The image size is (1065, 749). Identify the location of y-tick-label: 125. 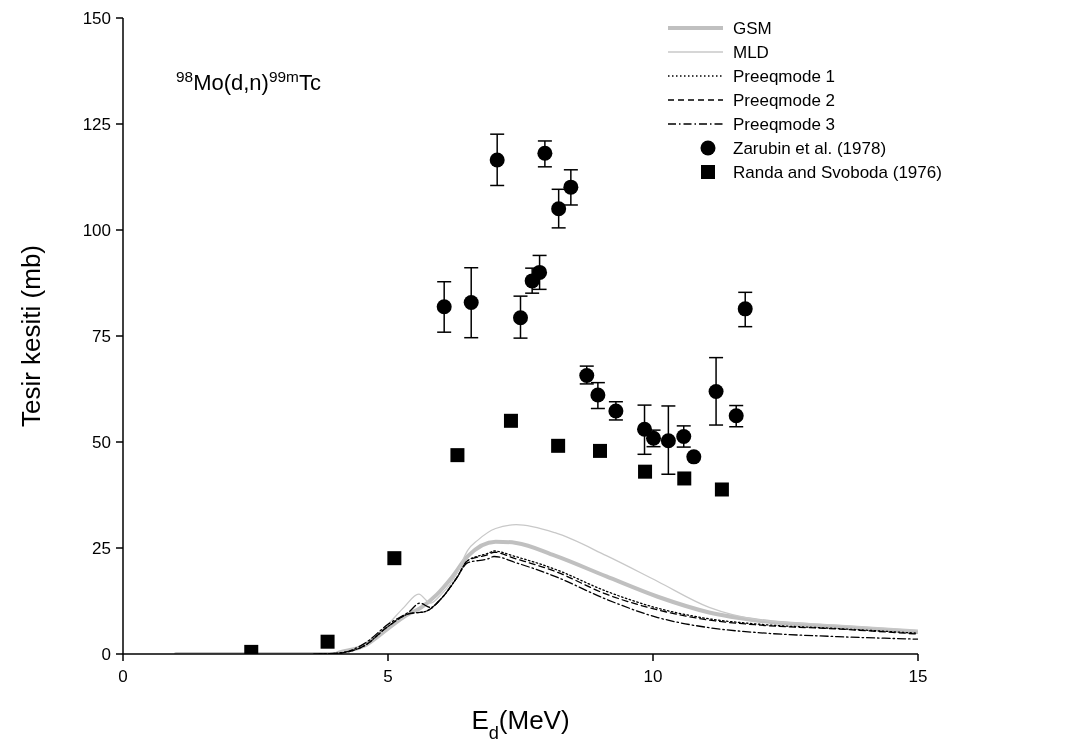
(96, 124).